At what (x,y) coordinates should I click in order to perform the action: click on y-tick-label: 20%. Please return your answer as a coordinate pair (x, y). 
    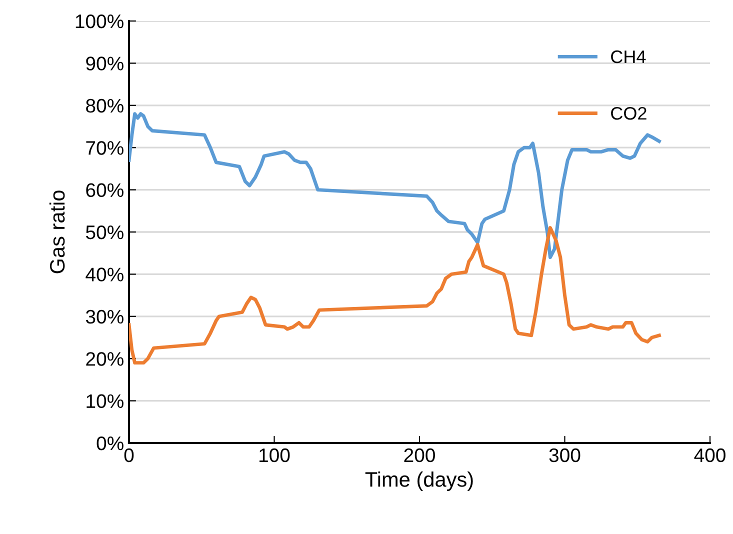
    Looking at the image, I should click on (105, 359).